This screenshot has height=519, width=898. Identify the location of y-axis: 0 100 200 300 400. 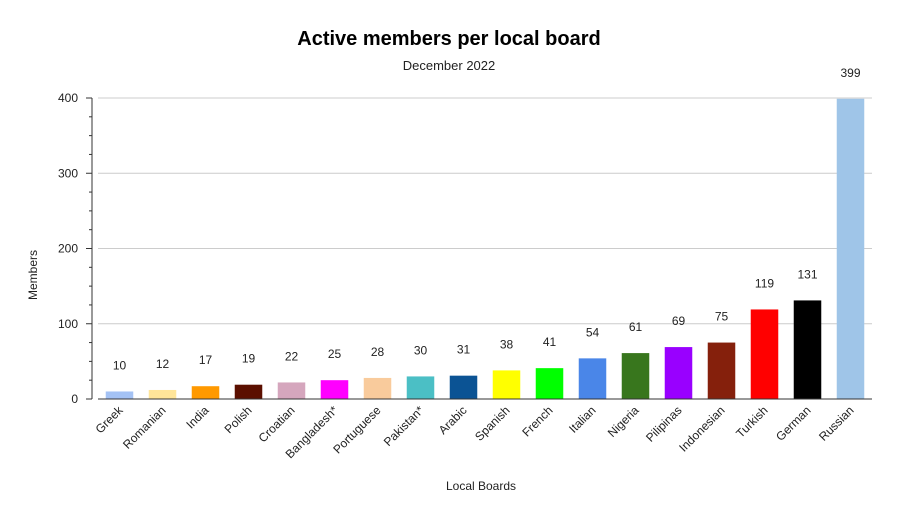
(75, 248).